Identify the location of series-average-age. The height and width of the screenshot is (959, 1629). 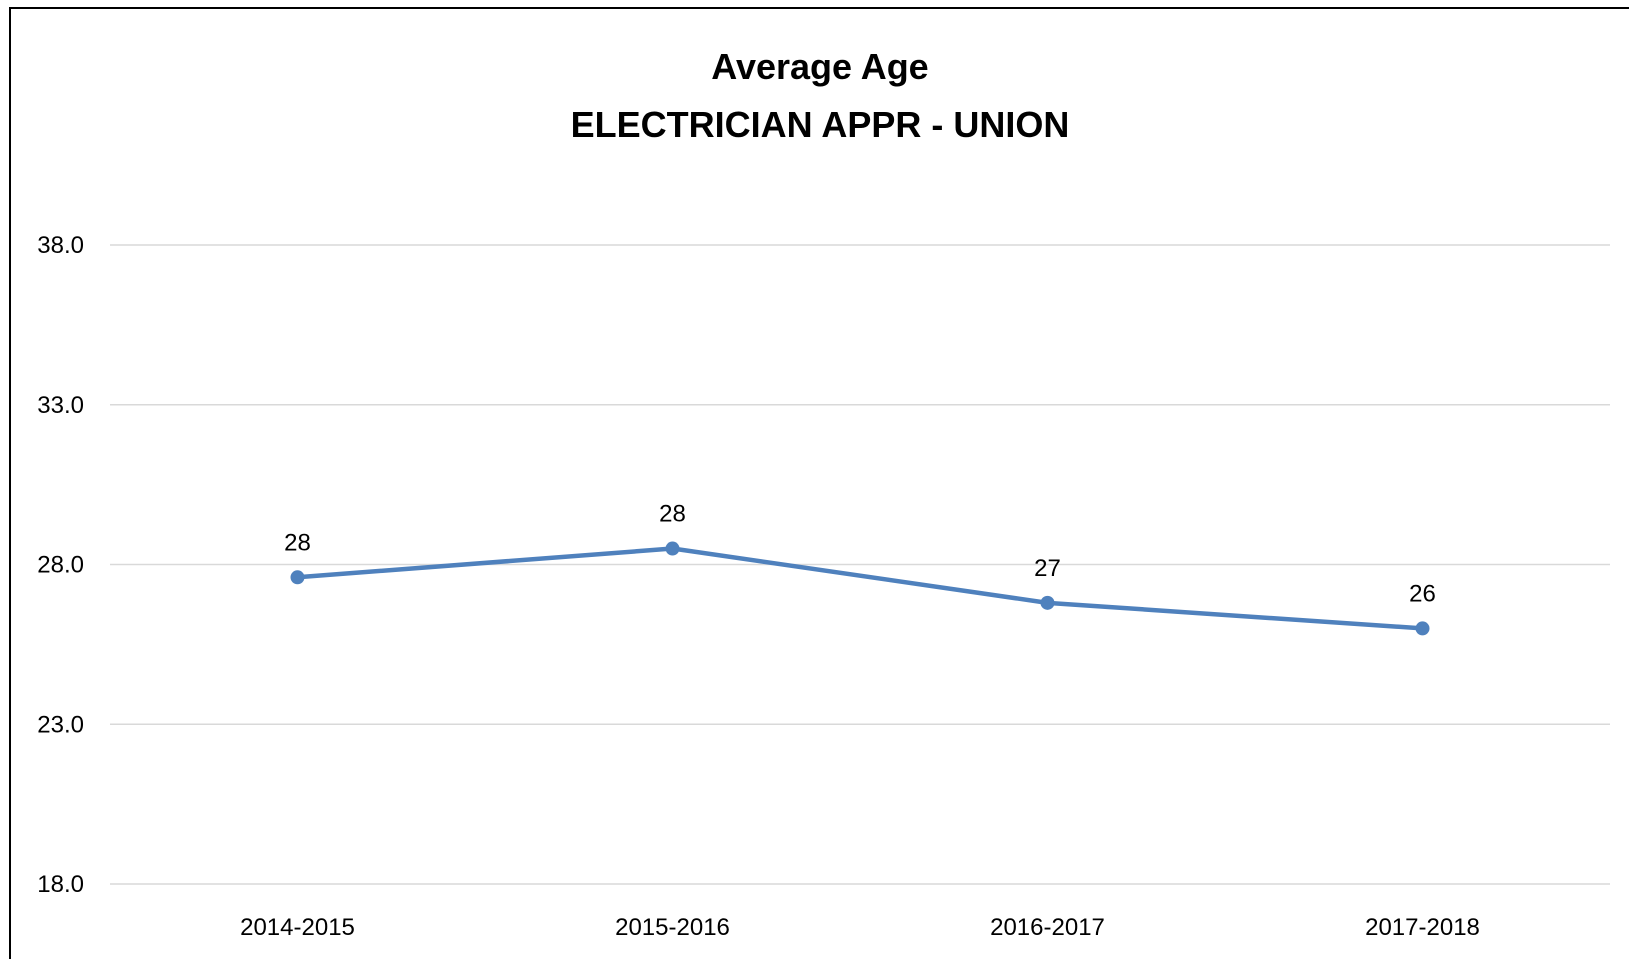
(860, 588).